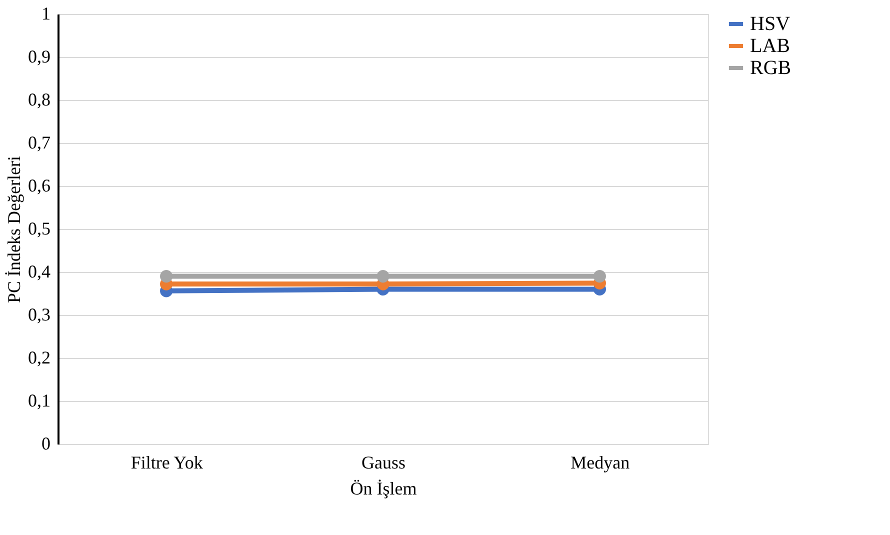  What do you see at coordinates (14, 229) in the screenshot?
I see `y-axis-title: PC İndeks Değerleri` at bounding box center [14, 229].